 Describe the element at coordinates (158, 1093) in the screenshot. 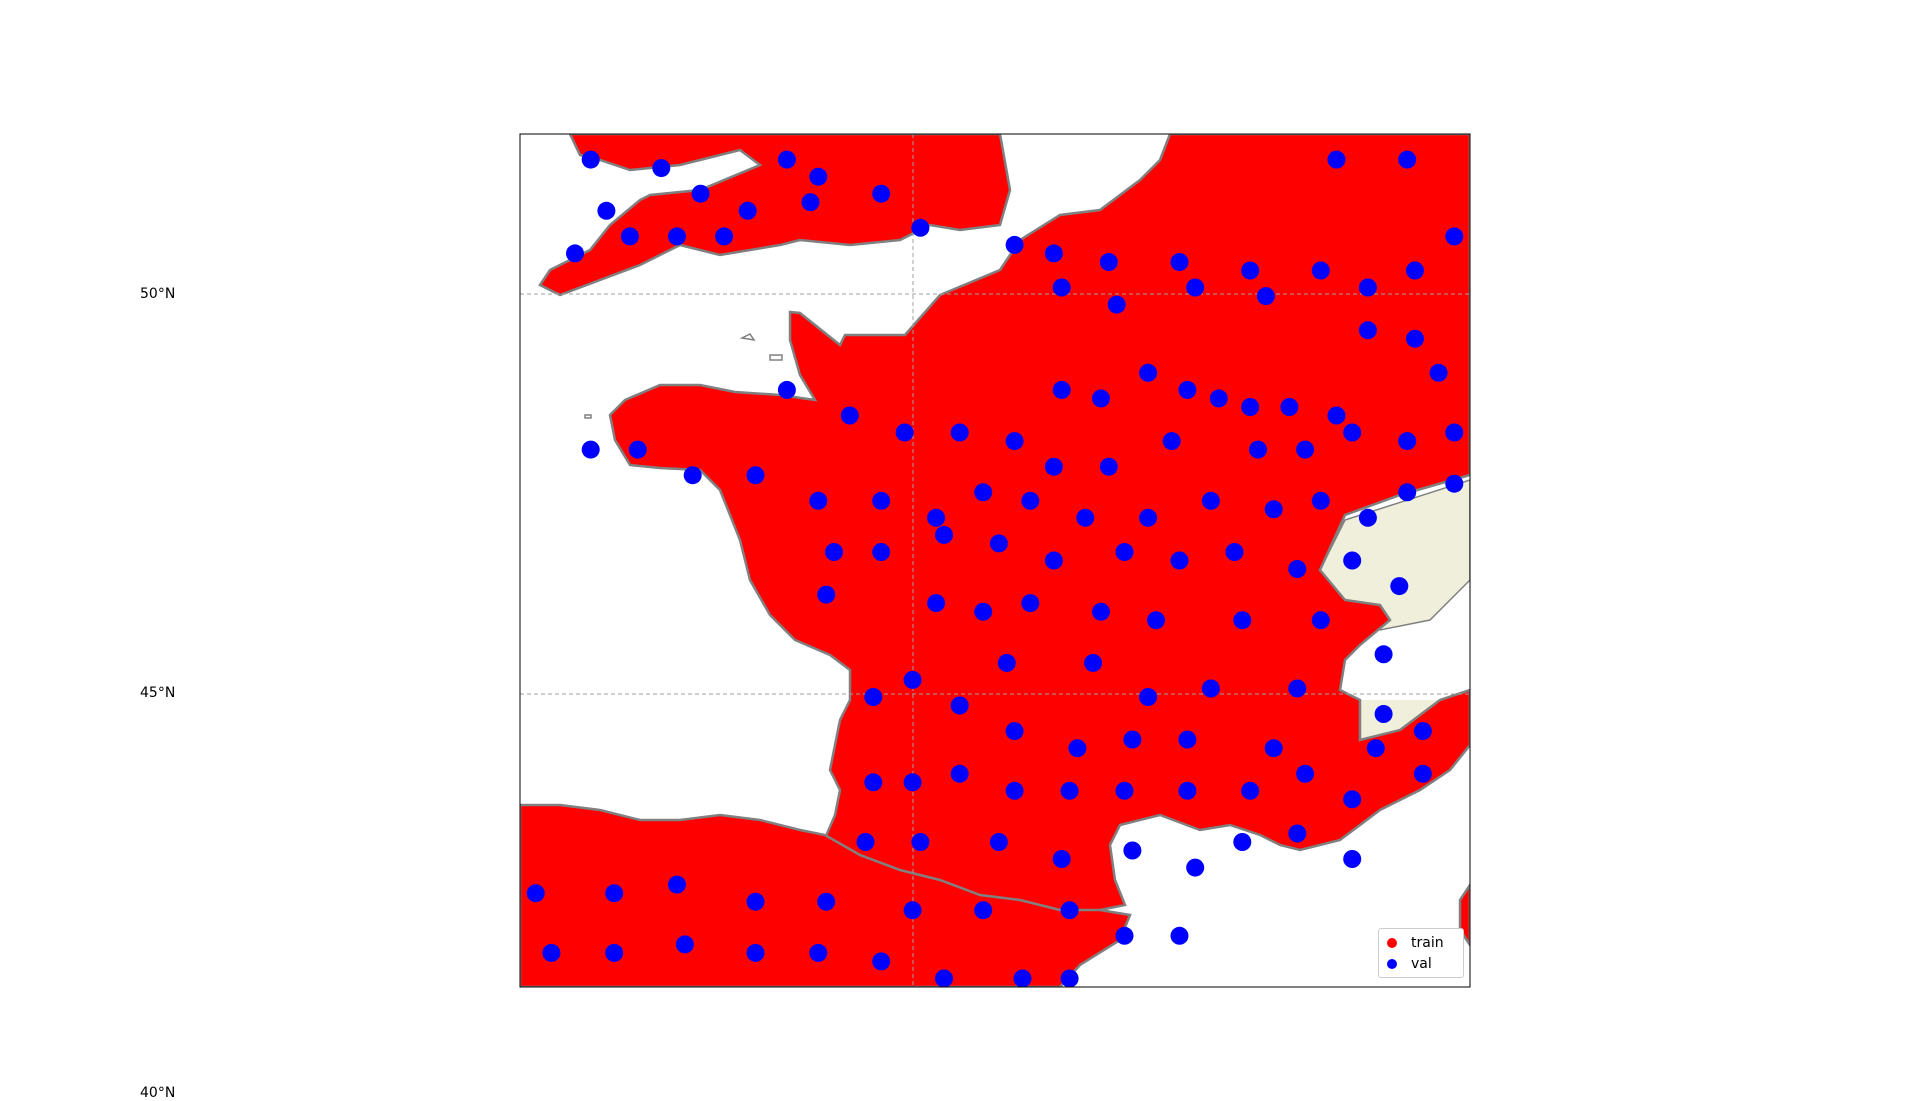

I see `lat-label-40: 40°N` at that location.